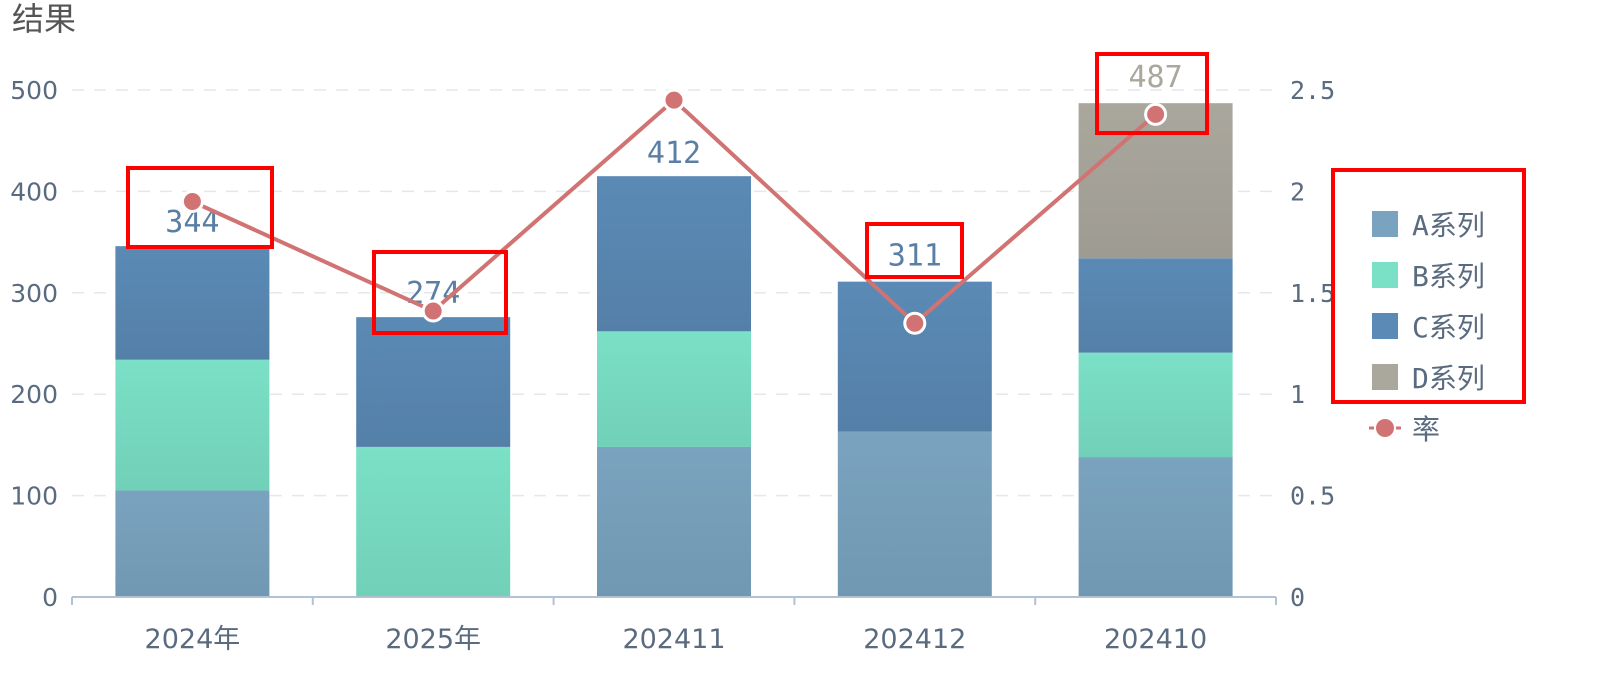 The width and height of the screenshot is (1621, 690). I want to click on x-axis-tick-label: 202411, so click(673, 639).